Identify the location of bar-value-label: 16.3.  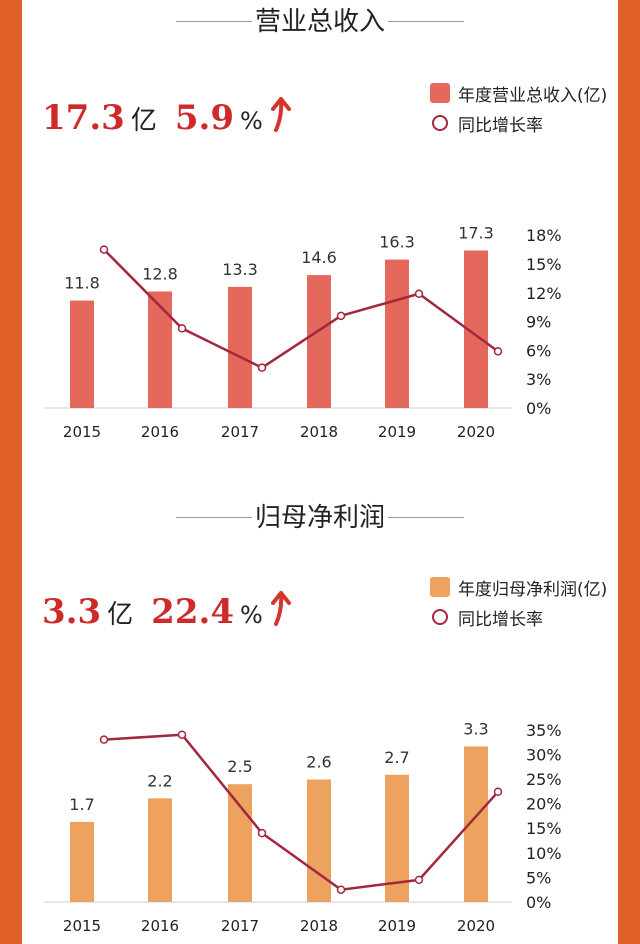
(397, 242).